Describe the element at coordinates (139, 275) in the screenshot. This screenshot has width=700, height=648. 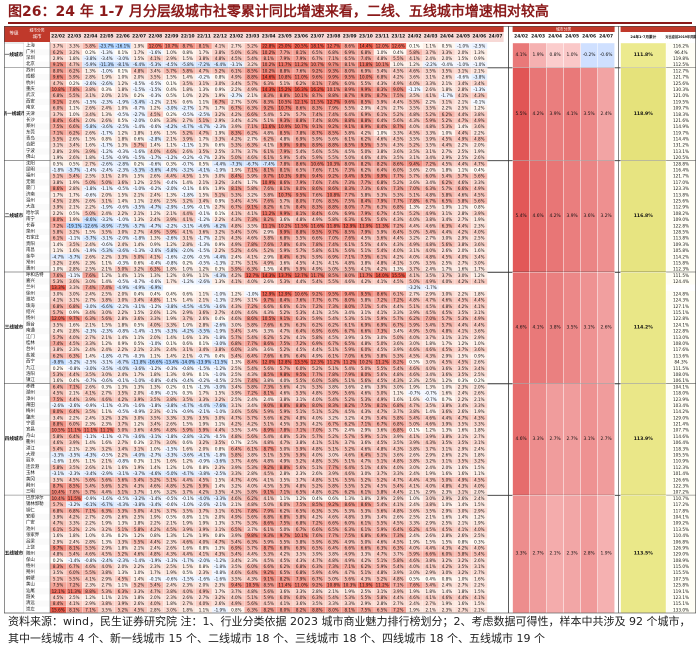
I see `heat-value: 1.1%` at that location.